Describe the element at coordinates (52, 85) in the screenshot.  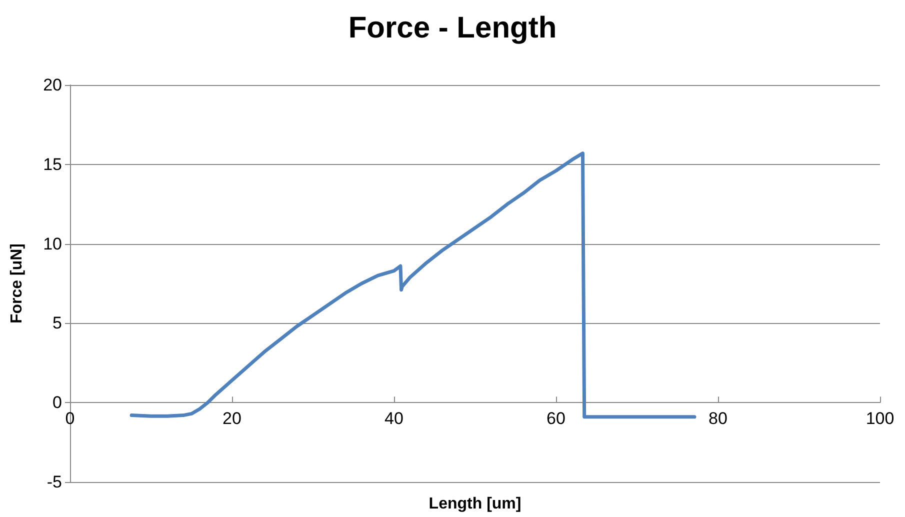
I see `y-tick-label: 20` at that location.